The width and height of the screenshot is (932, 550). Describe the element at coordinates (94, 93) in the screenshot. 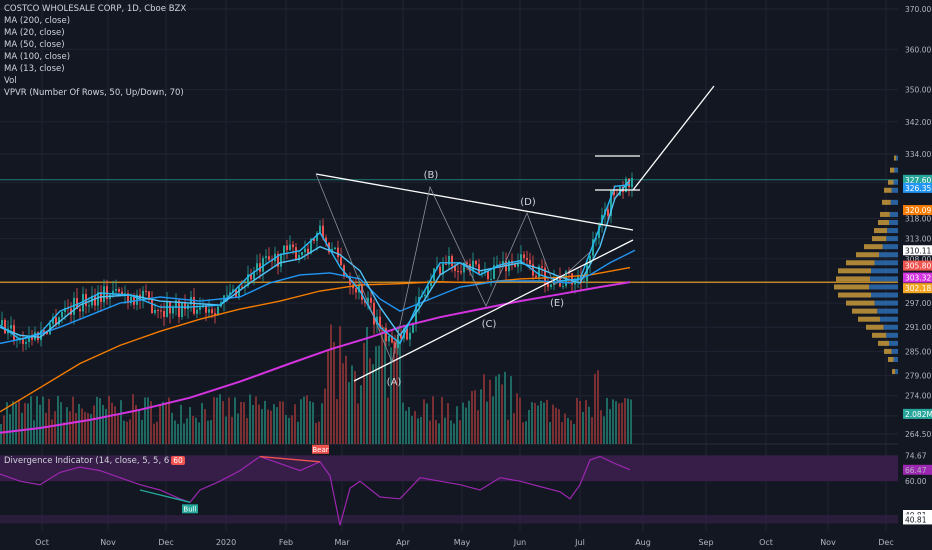

I see `legend-vpvr: VPVR (Number Of Rows, 50, Up/Down, 70)` at that location.